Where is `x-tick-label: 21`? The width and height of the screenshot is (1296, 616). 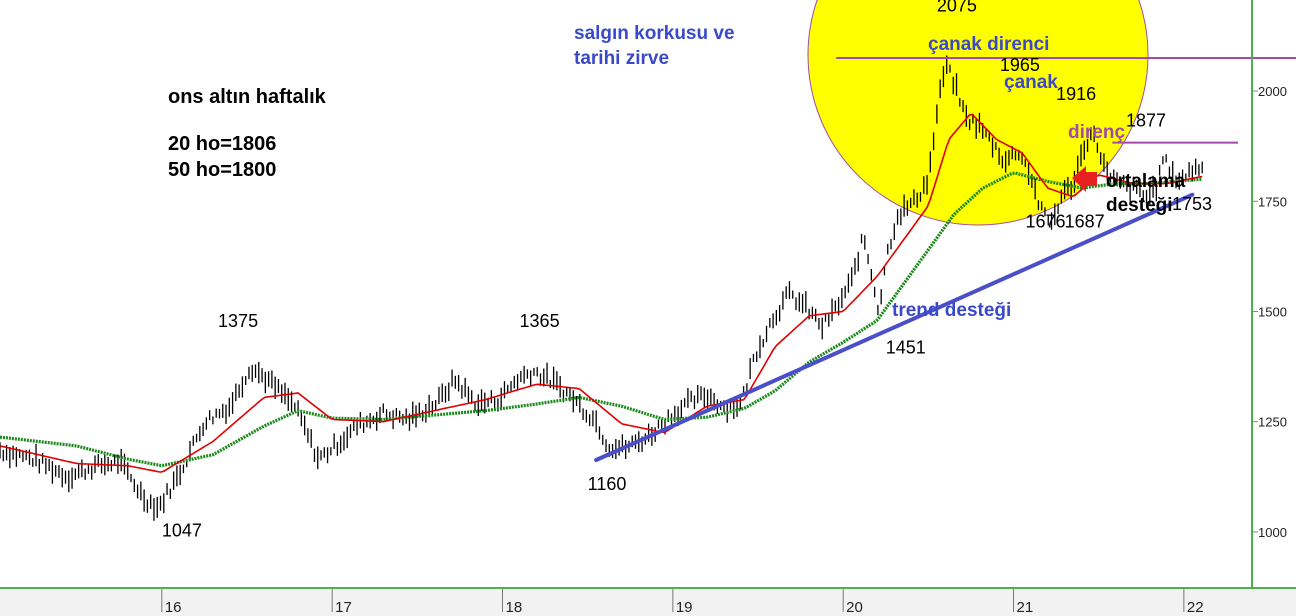 x-tick-label: 21 is located at coordinates (1025, 607).